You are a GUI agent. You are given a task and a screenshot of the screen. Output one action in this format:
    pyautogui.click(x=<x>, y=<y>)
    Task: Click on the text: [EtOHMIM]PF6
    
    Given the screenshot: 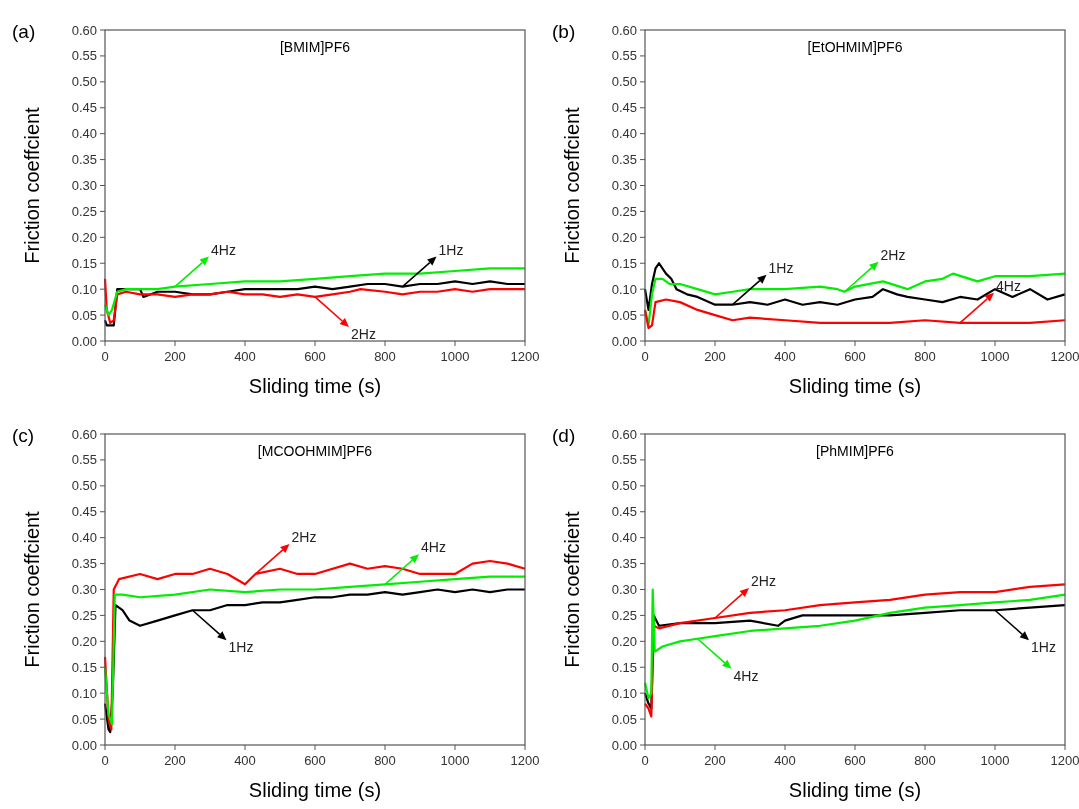 What is the action you would take?
    pyautogui.click(x=855, y=47)
    